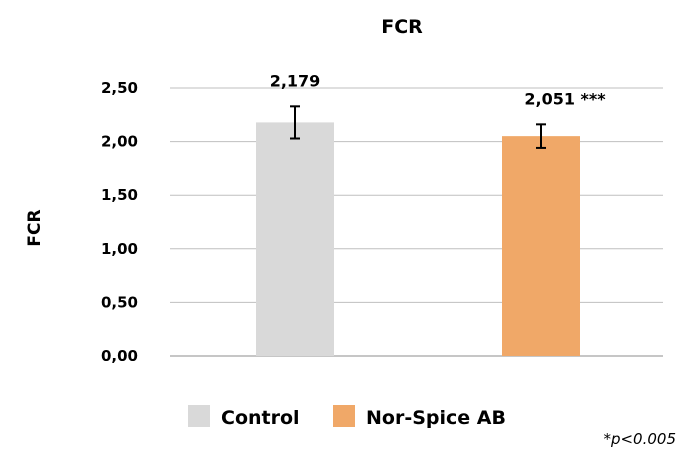 Image resolution: width=690 pixels, height=451 pixels. What do you see at coordinates (402, 27) in the screenshot?
I see `chart-title: FCR` at bounding box center [402, 27].